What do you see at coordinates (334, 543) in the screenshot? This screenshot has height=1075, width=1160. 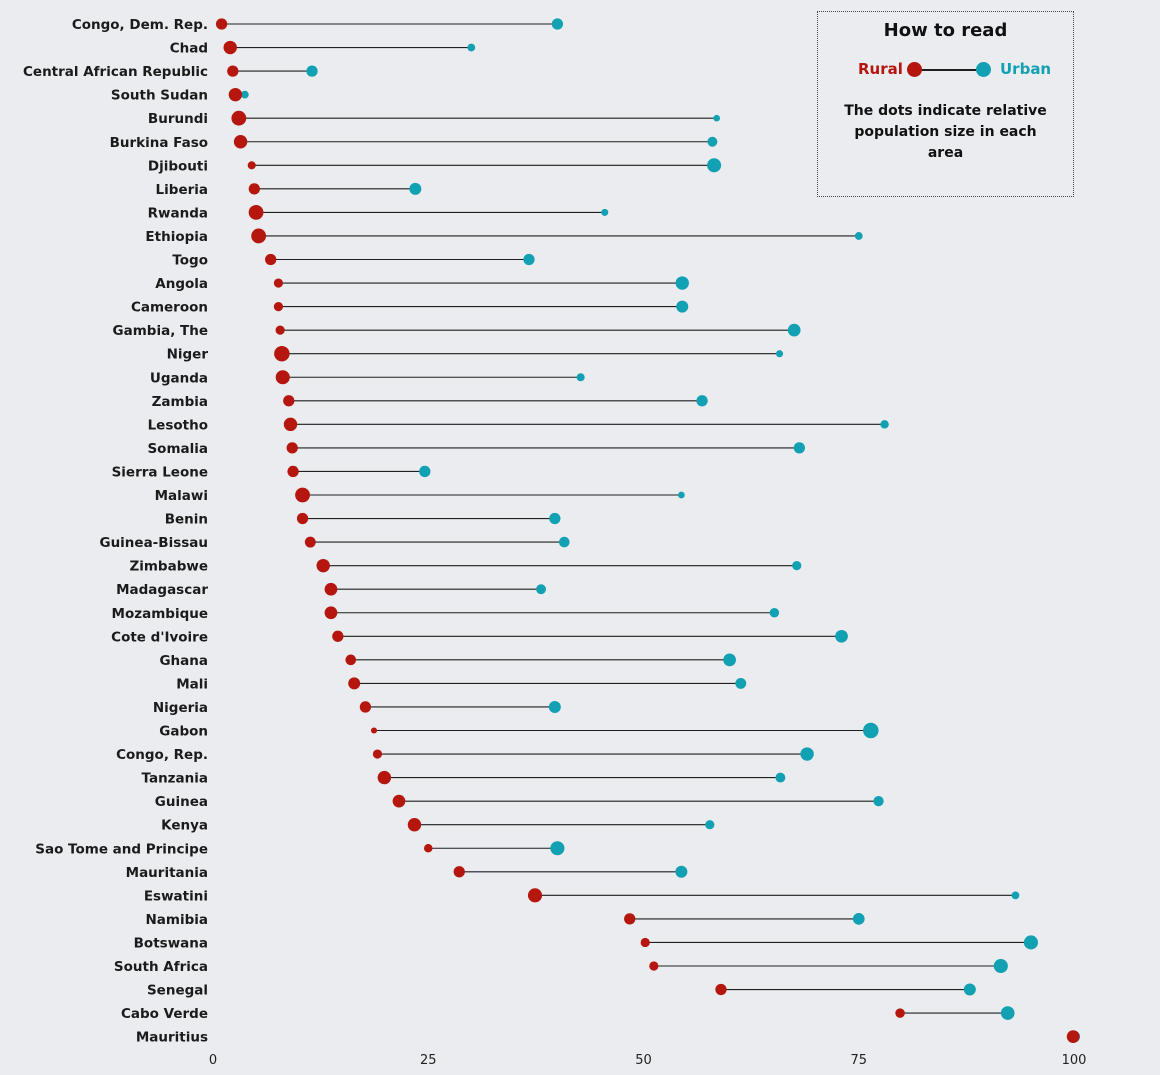 I see `row-22: Guinea-Bissau` at bounding box center [334, 543].